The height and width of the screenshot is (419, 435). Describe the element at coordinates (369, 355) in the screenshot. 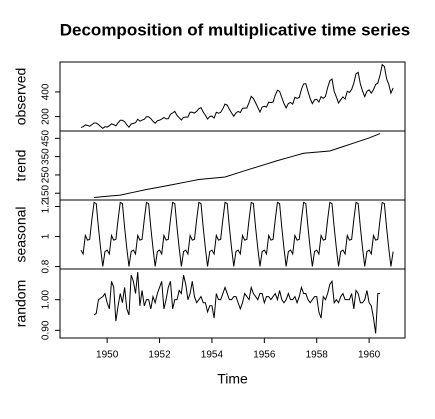

I see `x-tick-label: 1960` at that location.